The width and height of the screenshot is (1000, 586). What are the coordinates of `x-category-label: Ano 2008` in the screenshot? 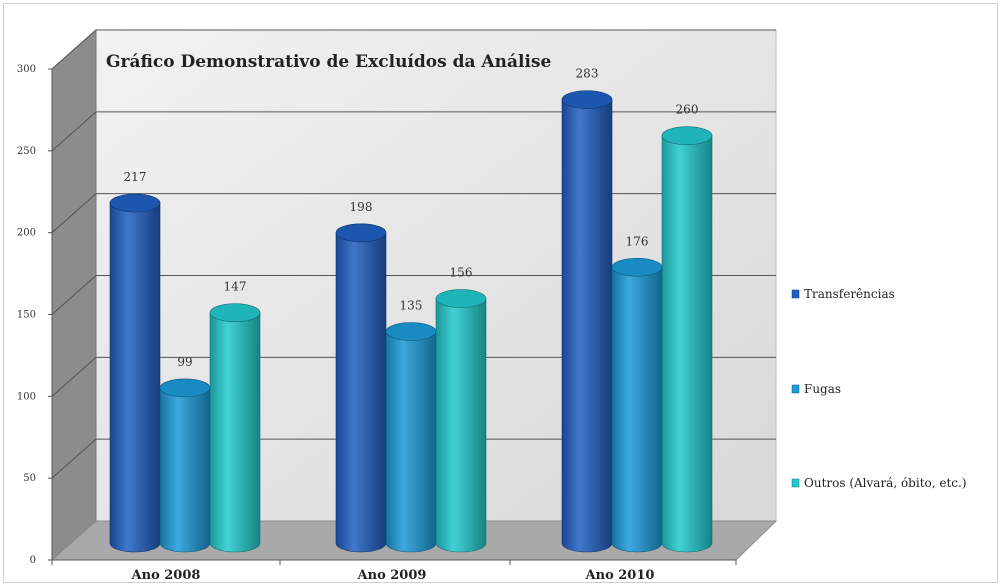 It's located at (166, 575).